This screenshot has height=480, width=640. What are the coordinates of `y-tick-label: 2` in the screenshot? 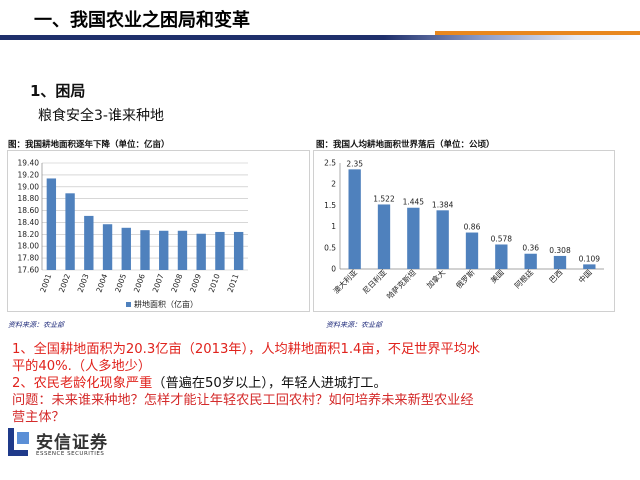 It's located at (333, 184).